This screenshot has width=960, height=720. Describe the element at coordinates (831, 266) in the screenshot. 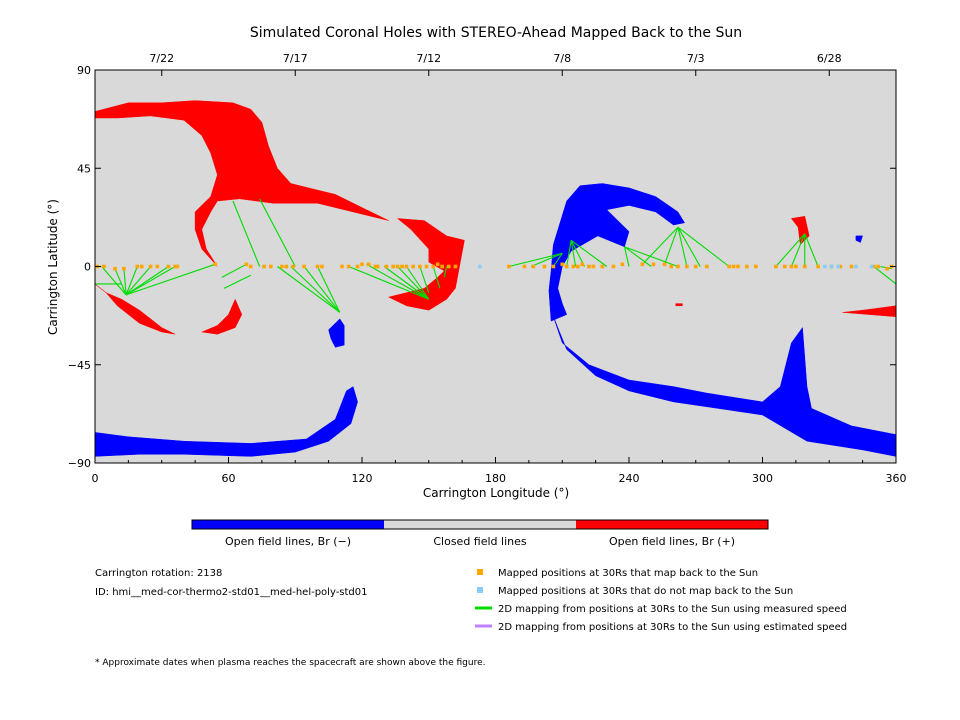

I see `not-mapped-point` at that location.